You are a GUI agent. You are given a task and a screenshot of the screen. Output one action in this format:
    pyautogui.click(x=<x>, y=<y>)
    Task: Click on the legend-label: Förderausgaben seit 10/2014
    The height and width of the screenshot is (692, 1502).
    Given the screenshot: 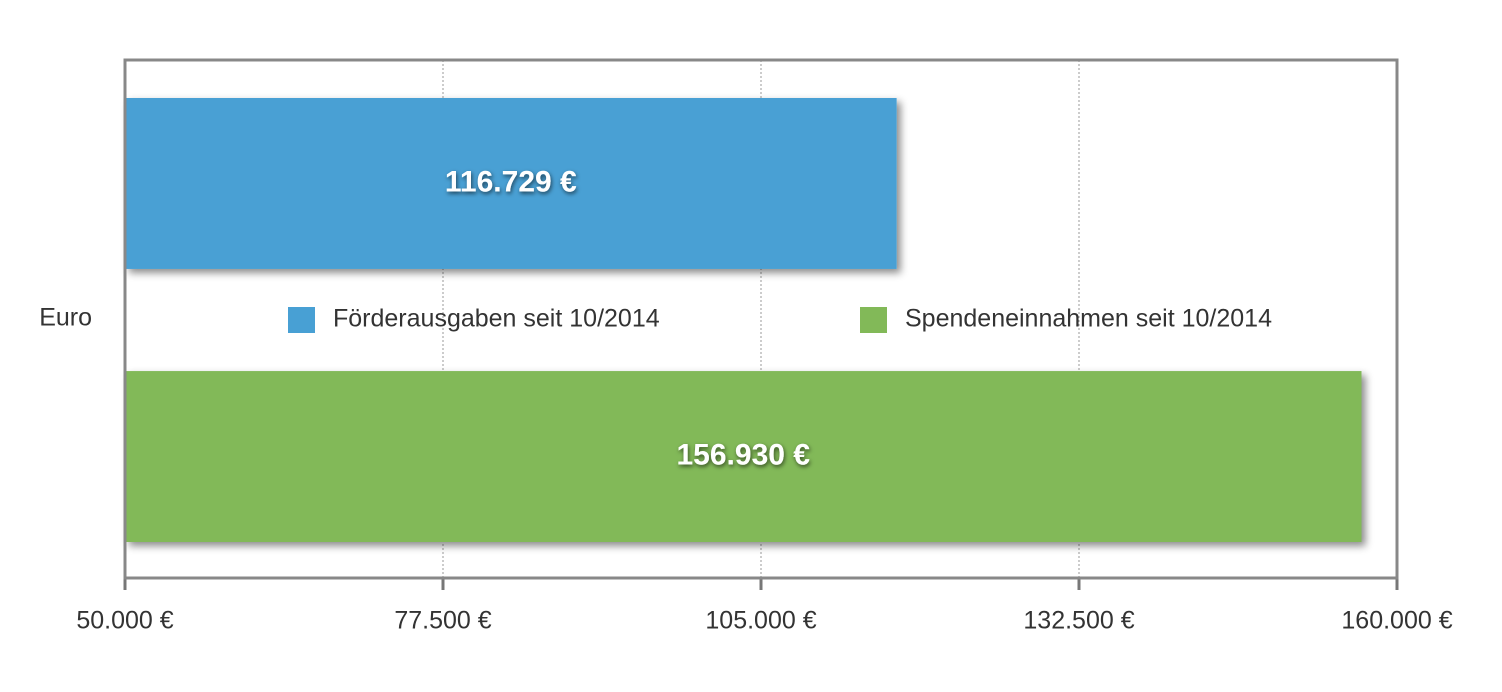 What is the action you would take?
    pyautogui.click(x=496, y=319)
    